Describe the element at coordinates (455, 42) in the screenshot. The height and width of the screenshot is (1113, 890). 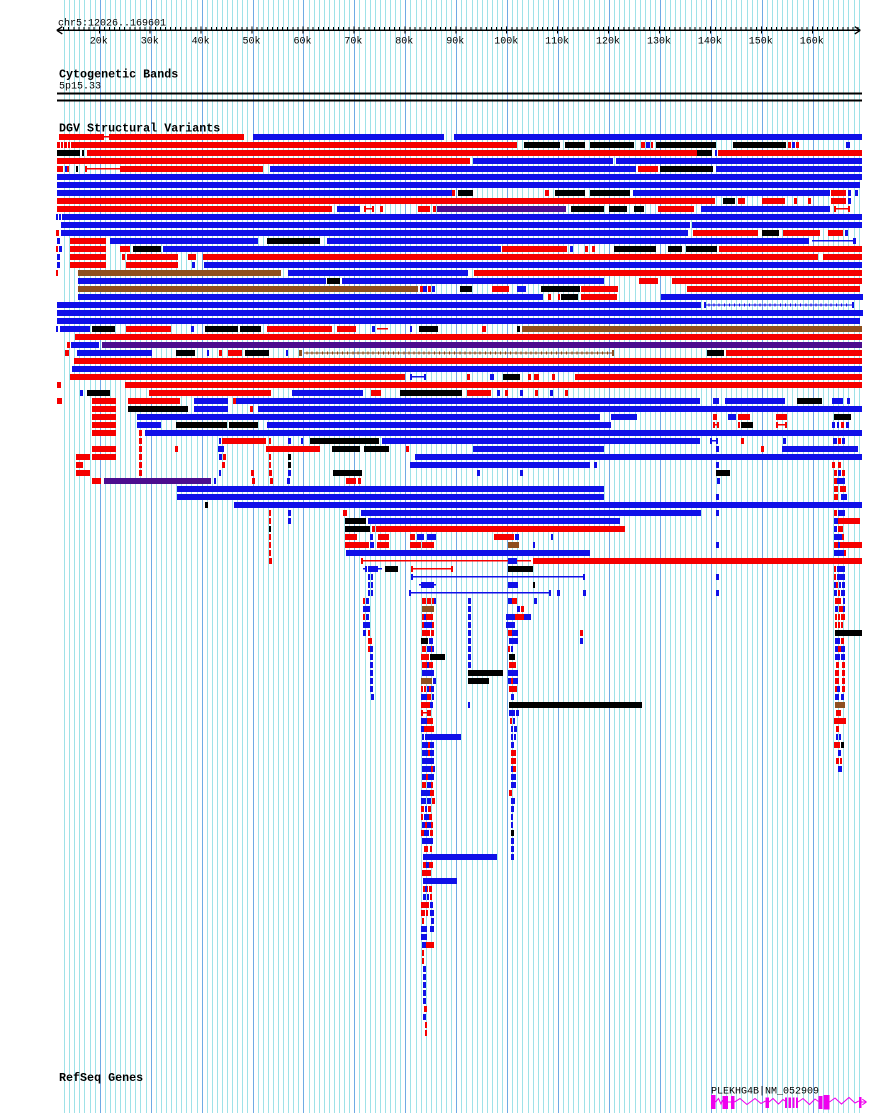
I see `svg-text: 90k` at that location.